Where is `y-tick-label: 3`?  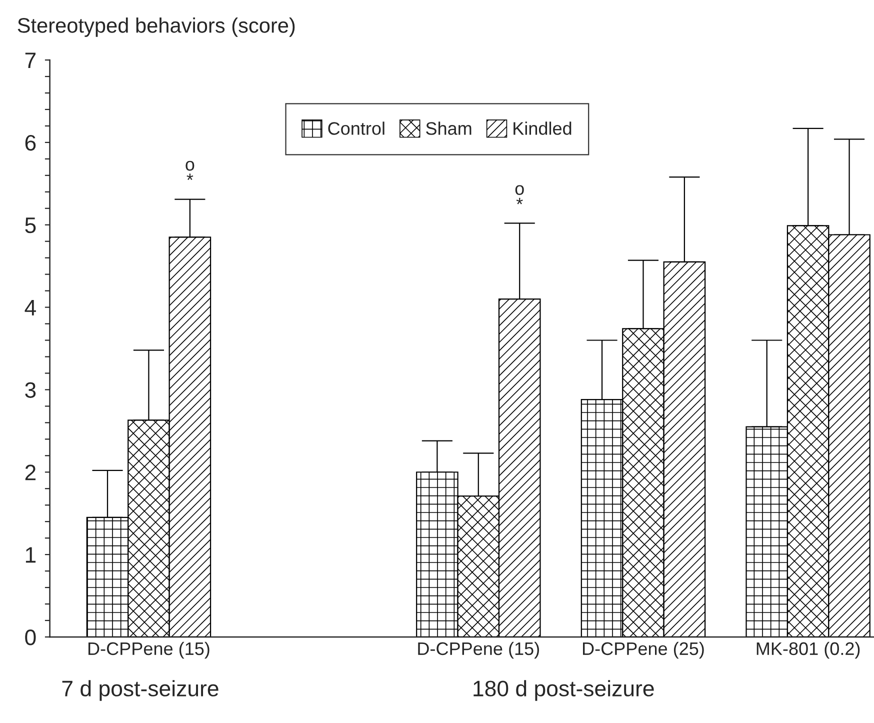 y-tick-label: 3 is located at coordinates (30, 390).